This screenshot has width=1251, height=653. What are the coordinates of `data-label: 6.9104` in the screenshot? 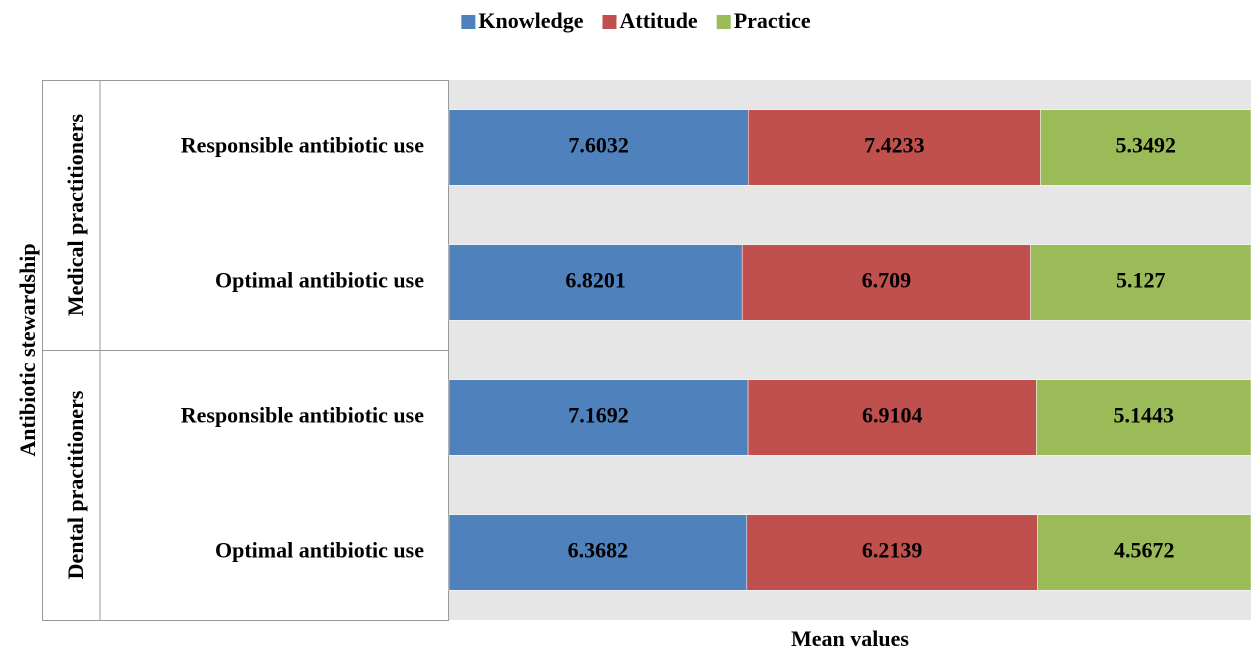 It's located at (892, 415).